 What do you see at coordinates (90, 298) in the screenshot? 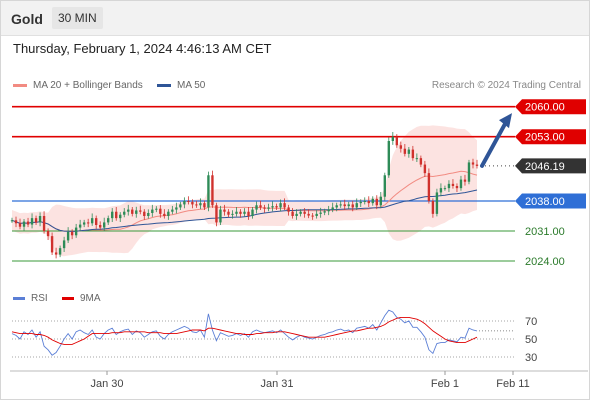
I see `legend-9ma-label: 9MA` at bounding box center [90, 298].